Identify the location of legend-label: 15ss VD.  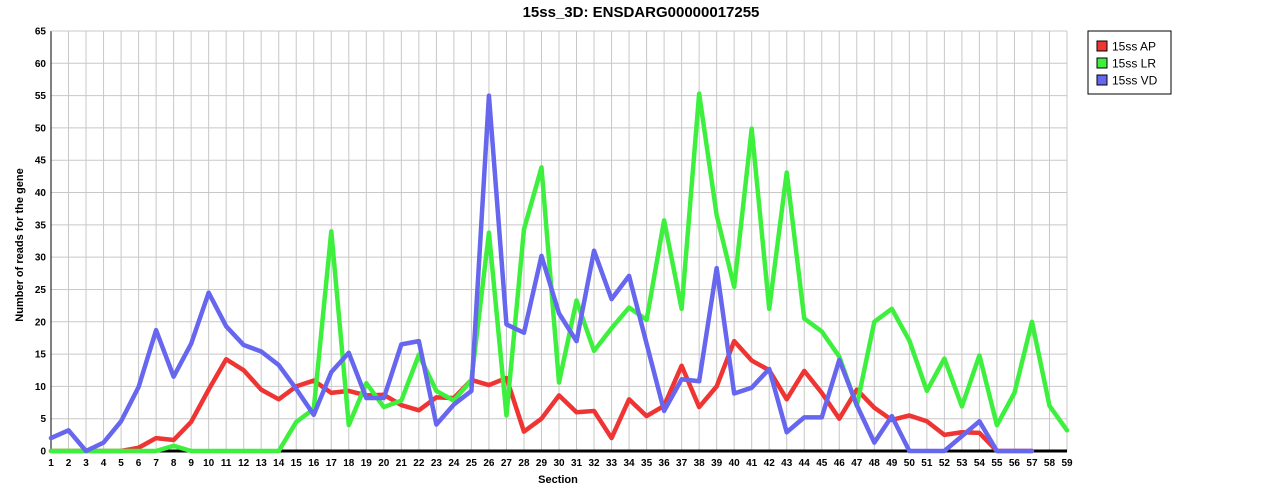
(1135, 81).